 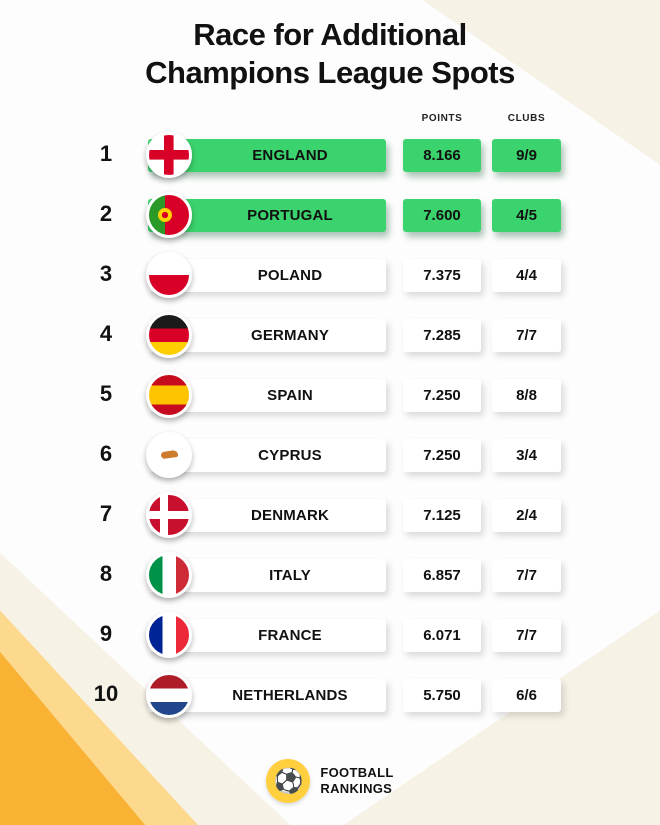 What do you see at coordinates (290, 155) in the screenshot?
I see `country-label: ENGLAND` at bounding box center [290, 155].